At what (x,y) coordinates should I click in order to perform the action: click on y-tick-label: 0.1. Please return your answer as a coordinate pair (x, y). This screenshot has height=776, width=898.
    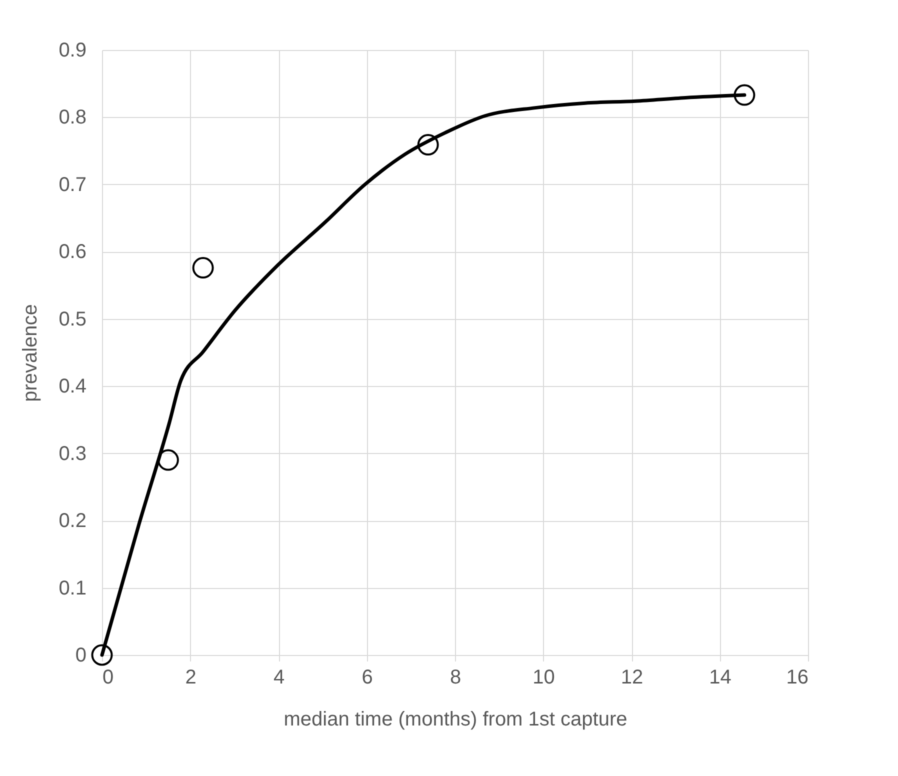
    Looking at the image, I should click on (72, 588).